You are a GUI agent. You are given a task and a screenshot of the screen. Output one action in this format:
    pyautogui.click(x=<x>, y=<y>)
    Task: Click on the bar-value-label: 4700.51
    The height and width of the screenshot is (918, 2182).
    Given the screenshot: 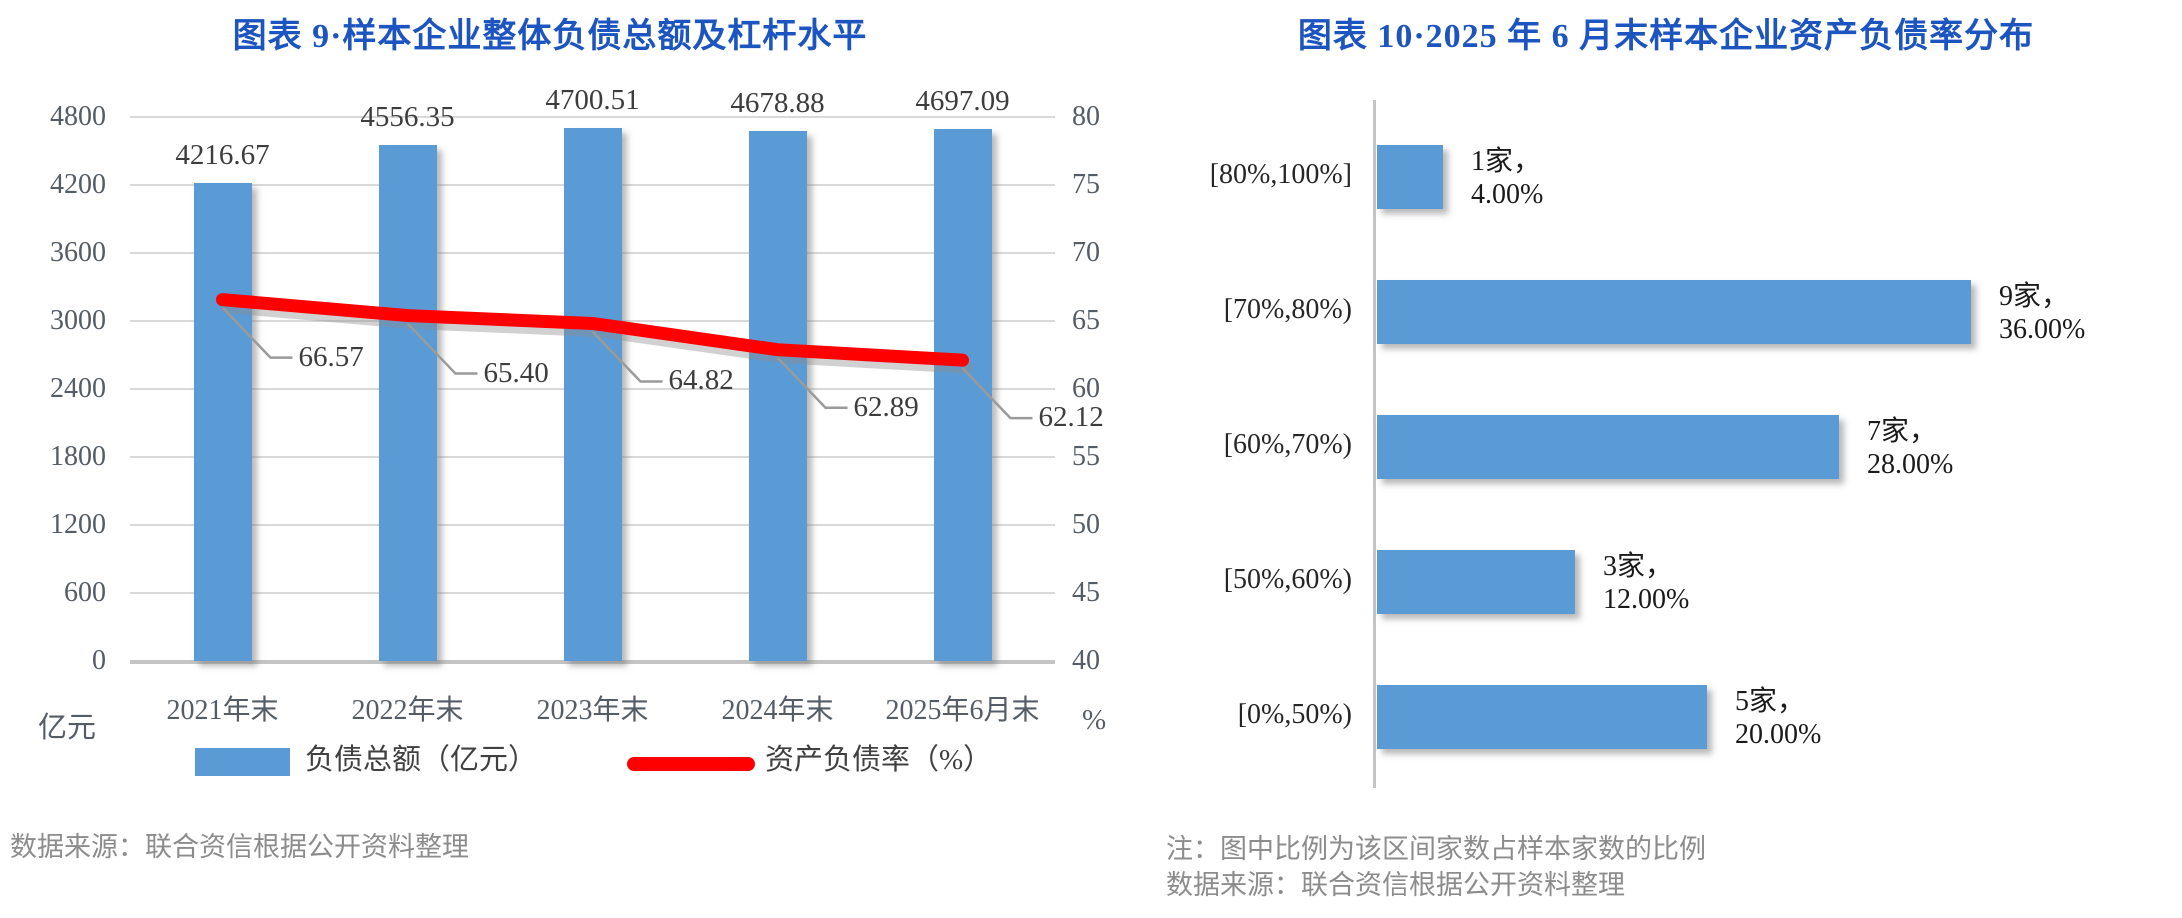 What is the action you would take?
    pyautogui.click(x=592, y=100)
    